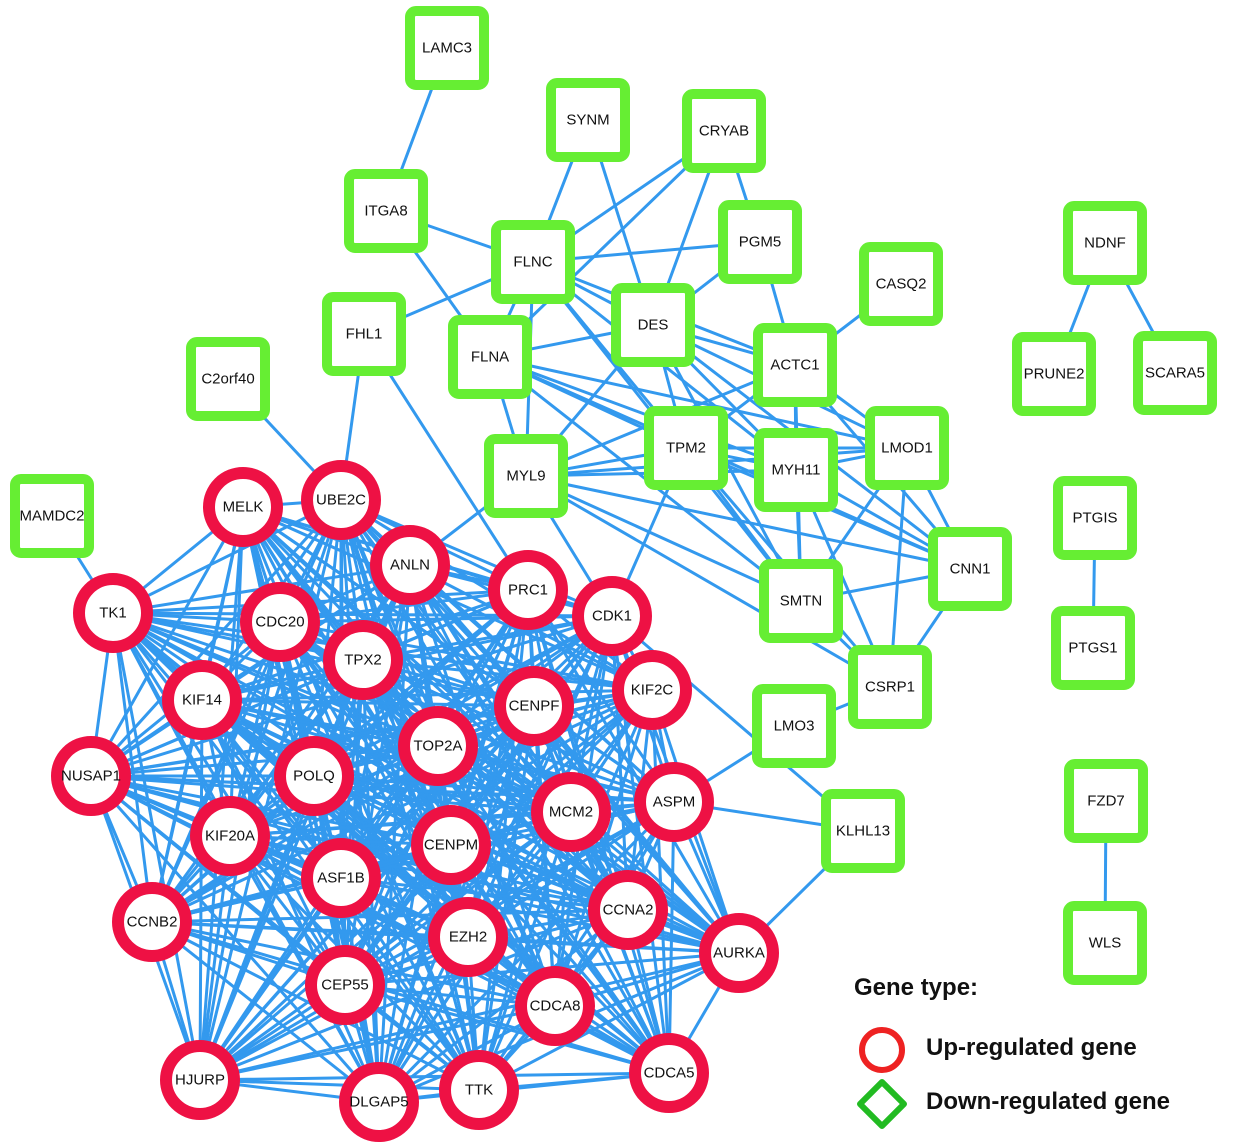  What do you see at coordinates (270, 979) in the screenshot?
I see `edge-asf1b-hjurp` at bounding box center [270, 979].